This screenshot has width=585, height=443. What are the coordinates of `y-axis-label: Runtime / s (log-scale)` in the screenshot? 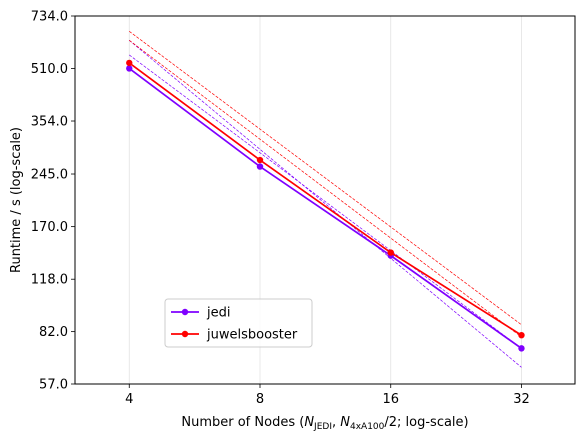 It's located at (16, 200).